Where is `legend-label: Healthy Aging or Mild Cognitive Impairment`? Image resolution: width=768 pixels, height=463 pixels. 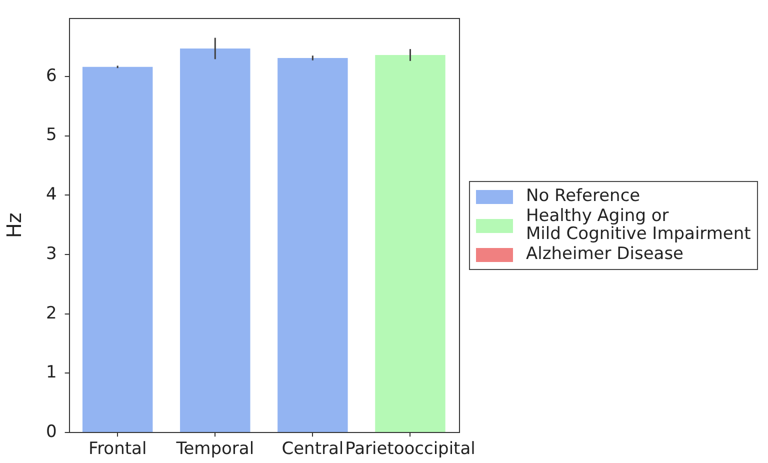 legend-label: Healthy Aging or Mild Cognitive Impairment is located at coordinates (638, 225).